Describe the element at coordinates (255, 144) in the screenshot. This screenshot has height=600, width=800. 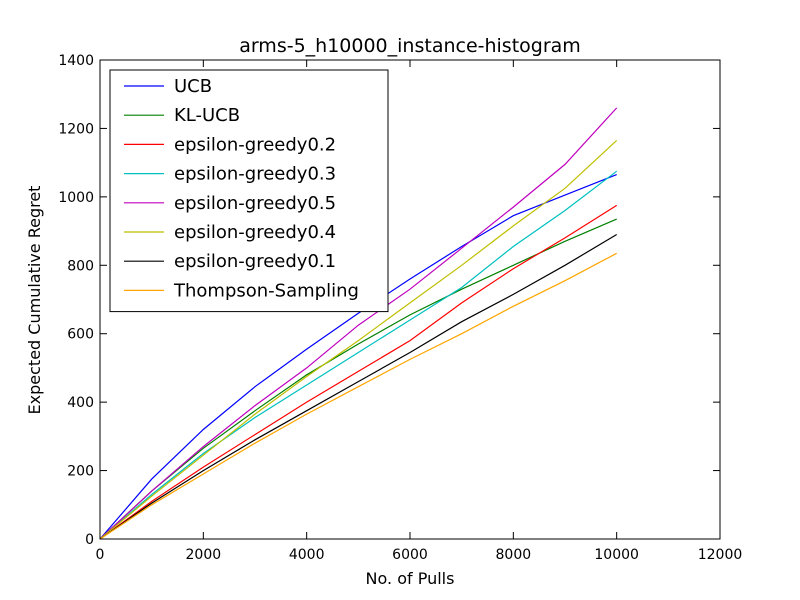
I see `legend-label-2: epsilon-greedy0.2` at that location.